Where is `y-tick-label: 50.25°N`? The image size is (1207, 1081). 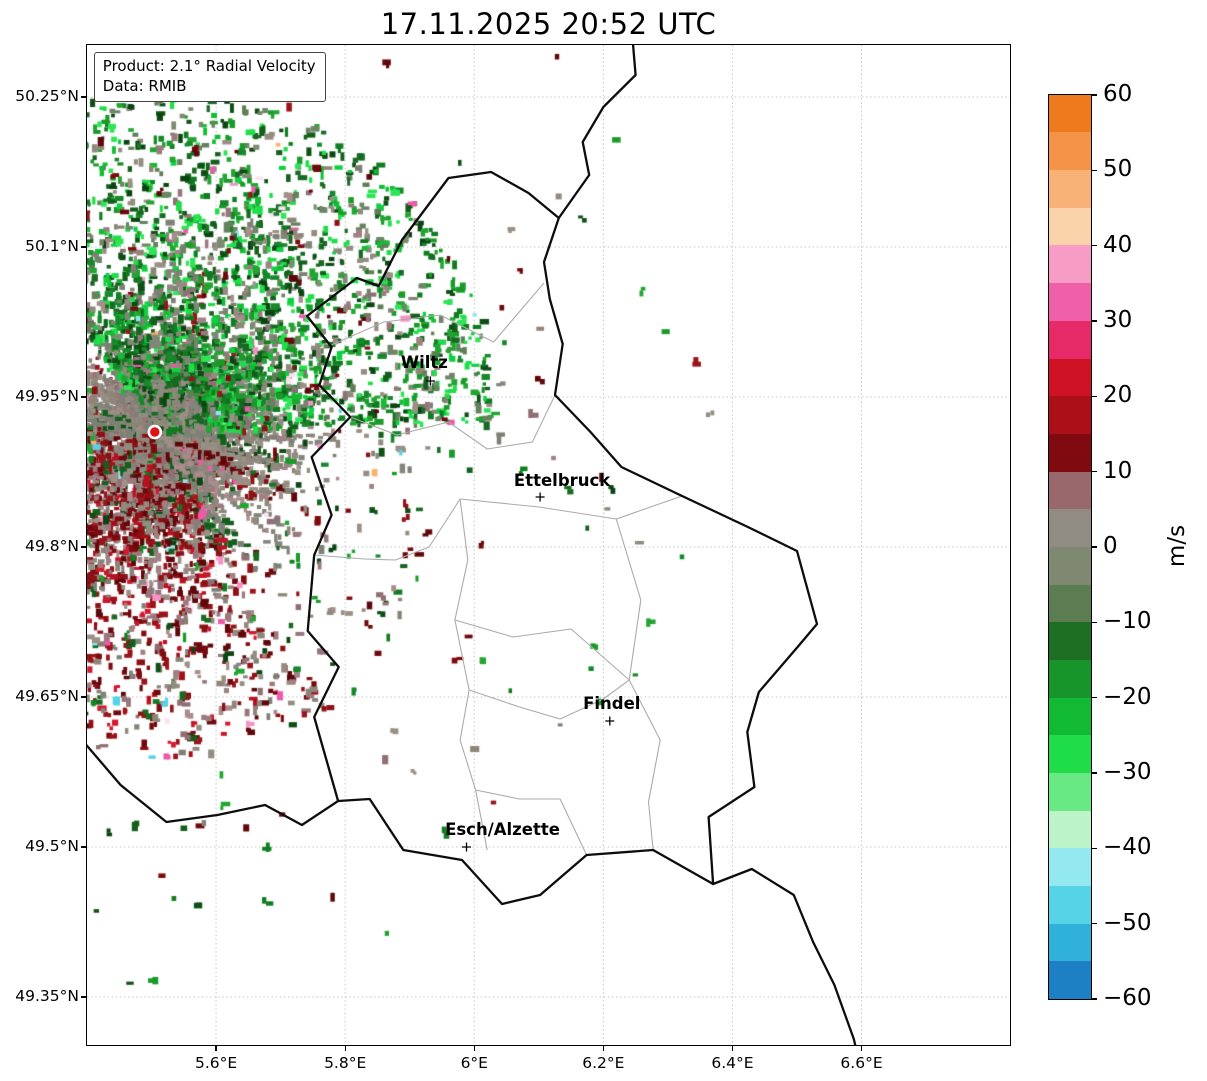 y-tick-label: 50.25°N is located at coordinates (47, 96).